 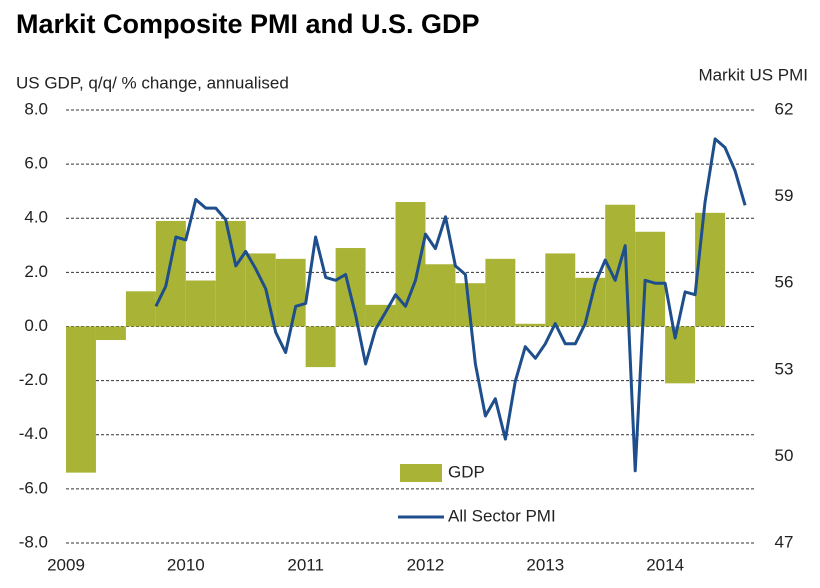 What do you see at coordinates (784, 541) in the screenshot?
I see `y2-tick-label: 47` at bounding box center [784, 541].